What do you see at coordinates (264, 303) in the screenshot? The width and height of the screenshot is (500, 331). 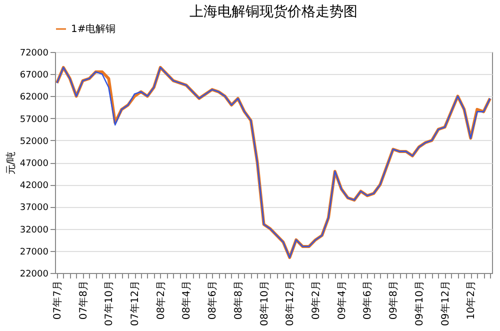 I see `x-tick-label: 08年10月` at bounding box center [264, 303].